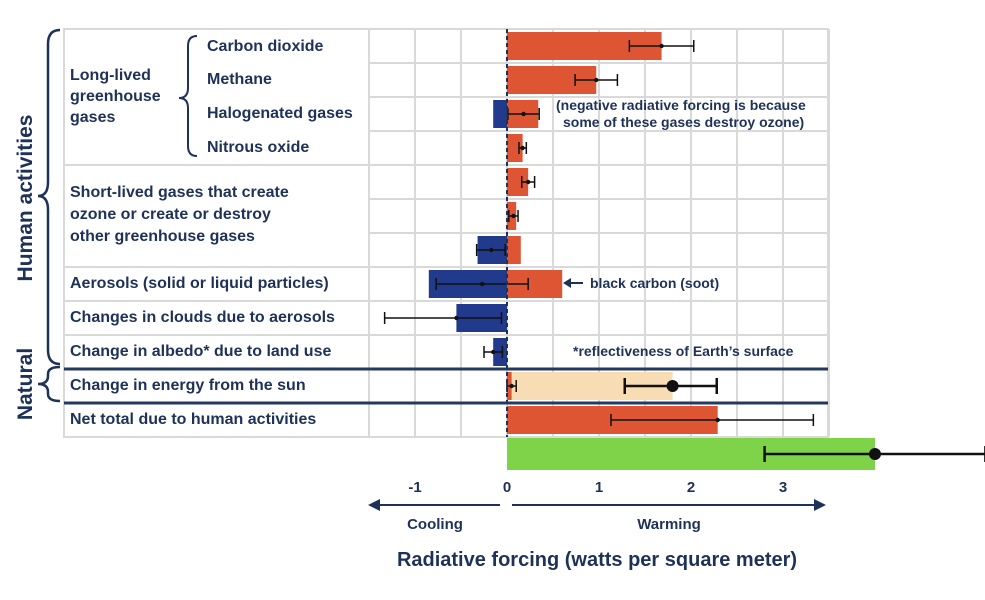 Image resolution: width=985 pixels, height=600 pixels. I want to click on row-label-aerosols: Aerosols (solid or liquid particles), so click(199, 283).